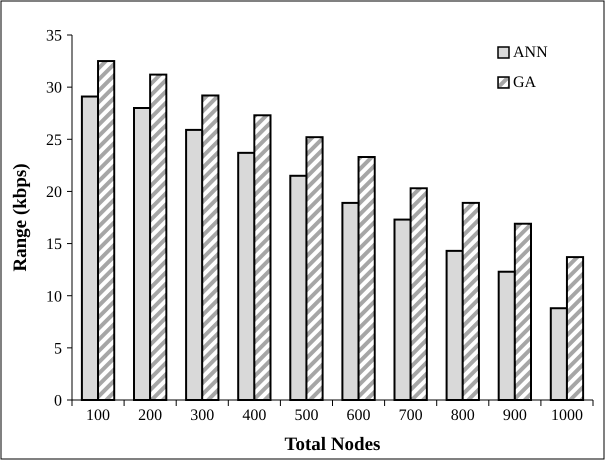 This screenshot has height=460, width=605. Describe the element at coordinates (150, 415) in the screenshot. I see `x-tick-label: 200` at that location.